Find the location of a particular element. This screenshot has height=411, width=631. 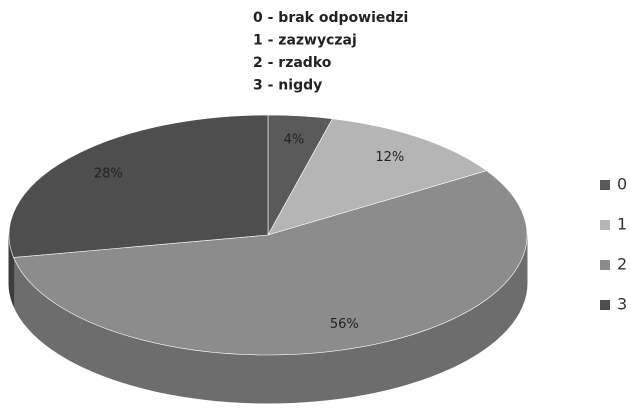

value-label: 56% is located at coordinates (344, 324).